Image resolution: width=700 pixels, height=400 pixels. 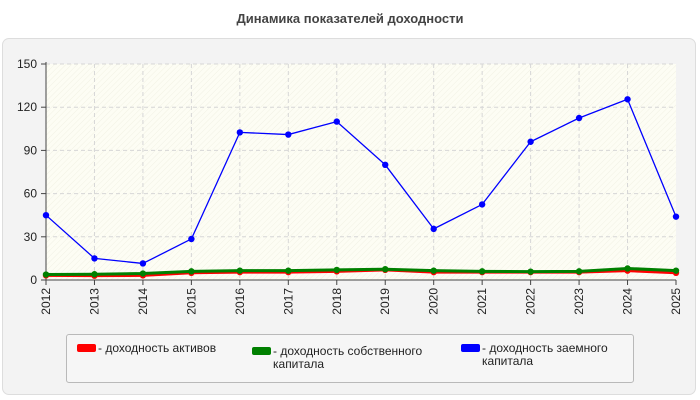 What do you see at coordinates (240, 301) in the screenshot?
I see `x-tick-label: 2016` at bounding box center [240, 301].